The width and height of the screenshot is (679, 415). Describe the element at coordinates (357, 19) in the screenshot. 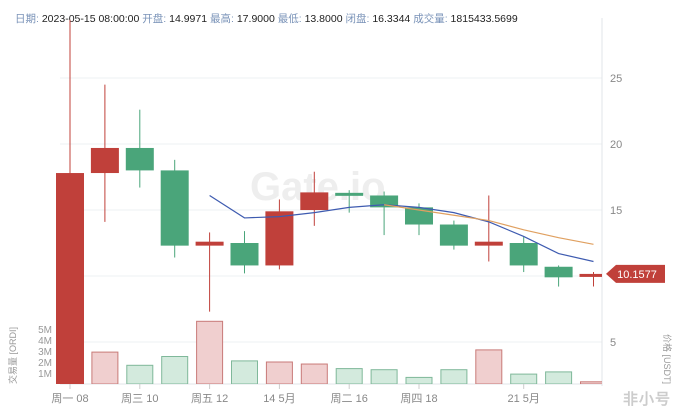

I see `close-label: 闭盘:` at that location.